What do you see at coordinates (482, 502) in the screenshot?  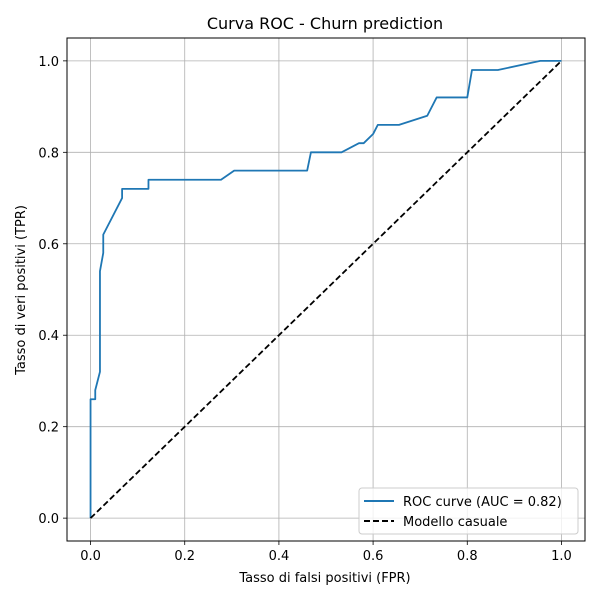 I see `legend-label-roc: ROC curve (AUC = 0.82)` at bounding box center [482, 502].